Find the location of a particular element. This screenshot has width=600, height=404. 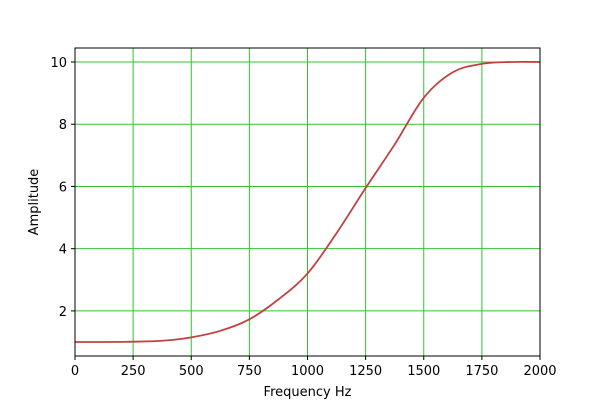

x-tick-label: 1750 is located at coordinates (481, 371).